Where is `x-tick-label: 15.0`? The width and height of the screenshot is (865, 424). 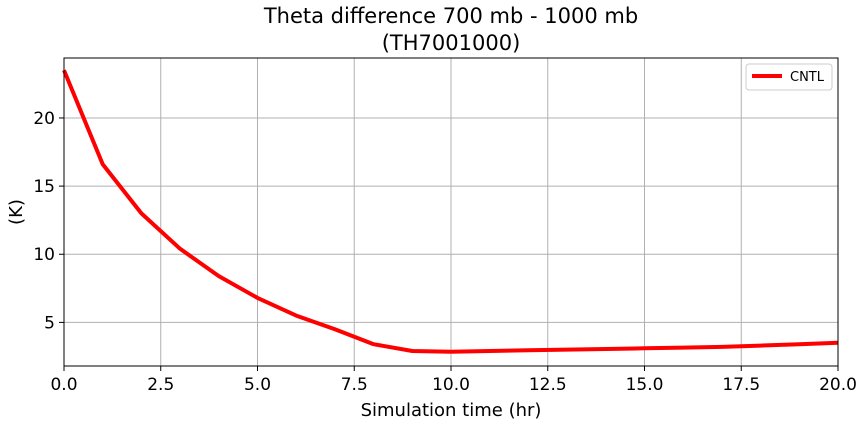 x-tick-label: 15.0 is located at coordinates (645, 385).